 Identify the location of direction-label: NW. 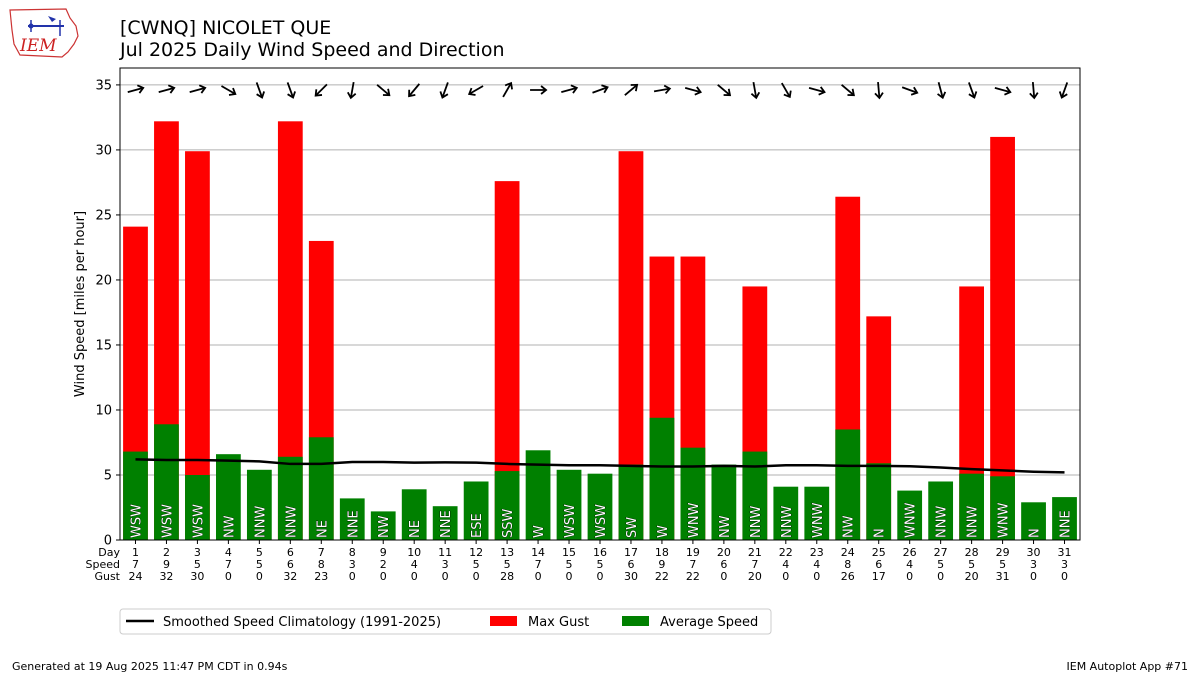
(384, 526).